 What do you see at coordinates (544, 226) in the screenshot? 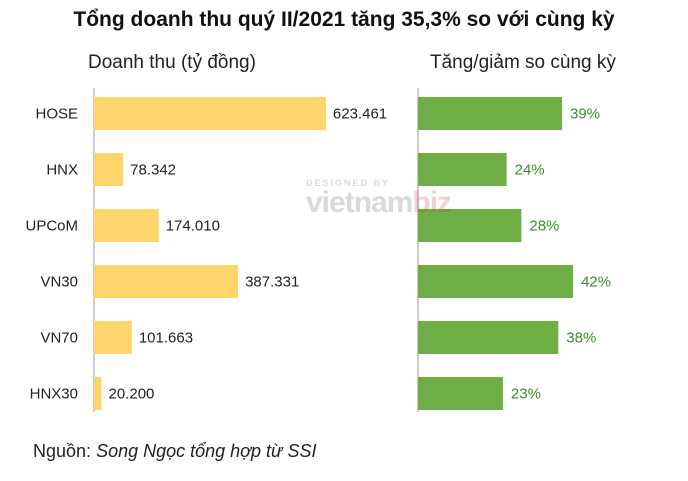
I see `growth-value-label-upcom: 28%` at bounding box center [544, 226].